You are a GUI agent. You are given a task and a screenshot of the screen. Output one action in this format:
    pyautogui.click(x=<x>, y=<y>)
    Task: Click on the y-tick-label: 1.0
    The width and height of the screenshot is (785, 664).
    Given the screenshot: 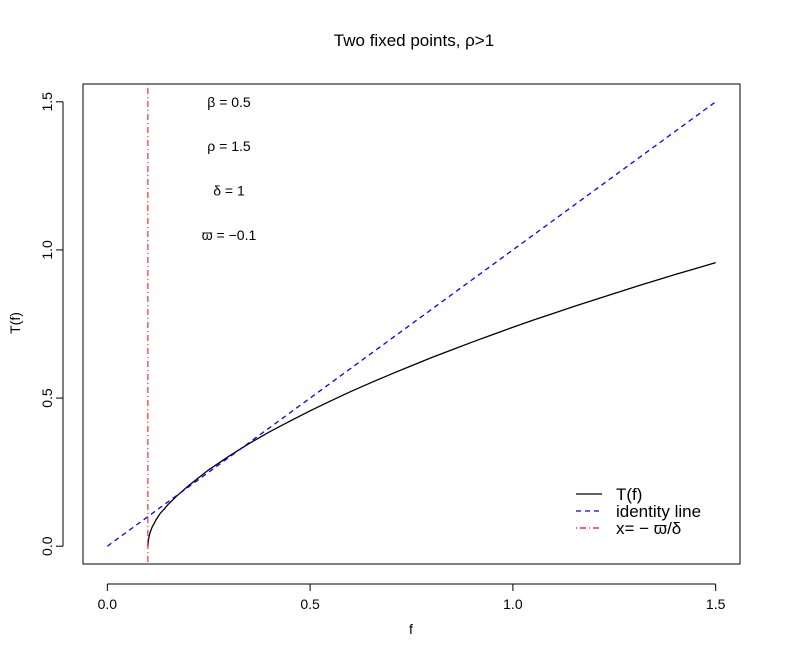 What is the action you would take?
    pyautogui.click(x=47, y=250)
    